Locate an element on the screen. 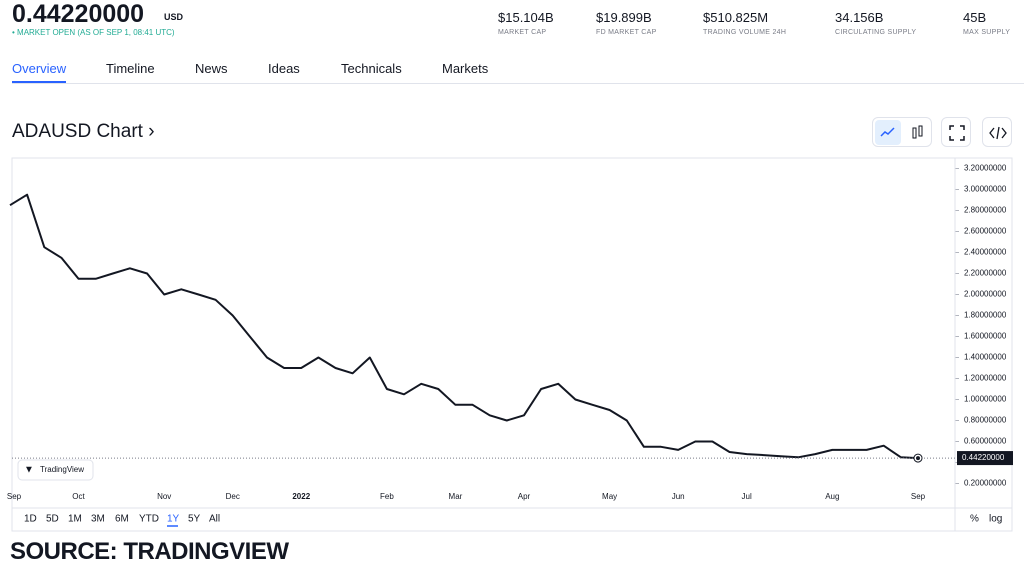 The height and width of the screenshot is (573, 1024). watermark: TradingView is located at coordinates (62, 469).